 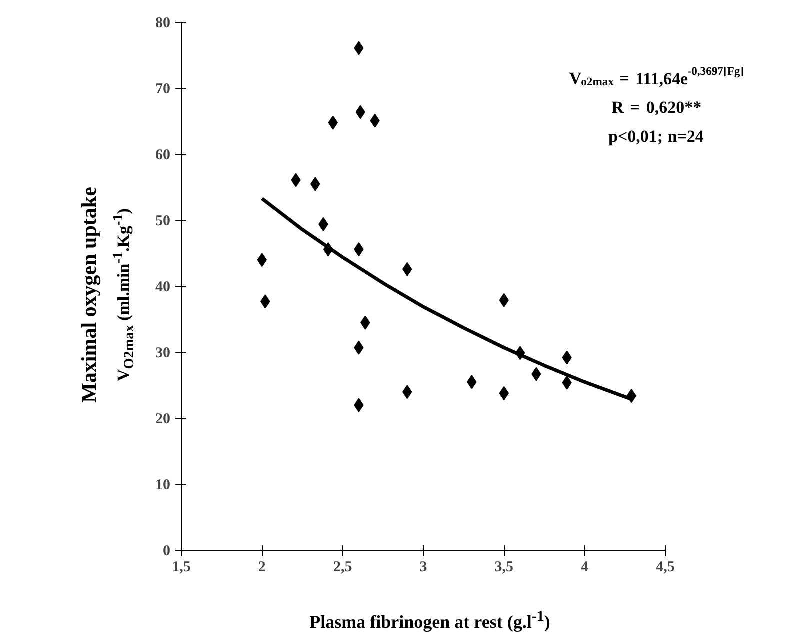 What do you see at coordinates (424, 568) in the screenshot?
I see `x-tick-label: 3` at bounding box center [424, 568].